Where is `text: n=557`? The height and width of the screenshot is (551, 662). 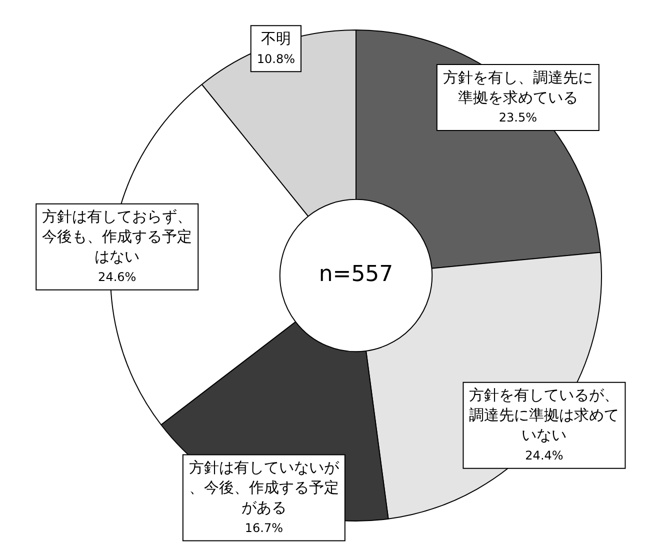 text: n=557 is located at coordinates (356, 275).